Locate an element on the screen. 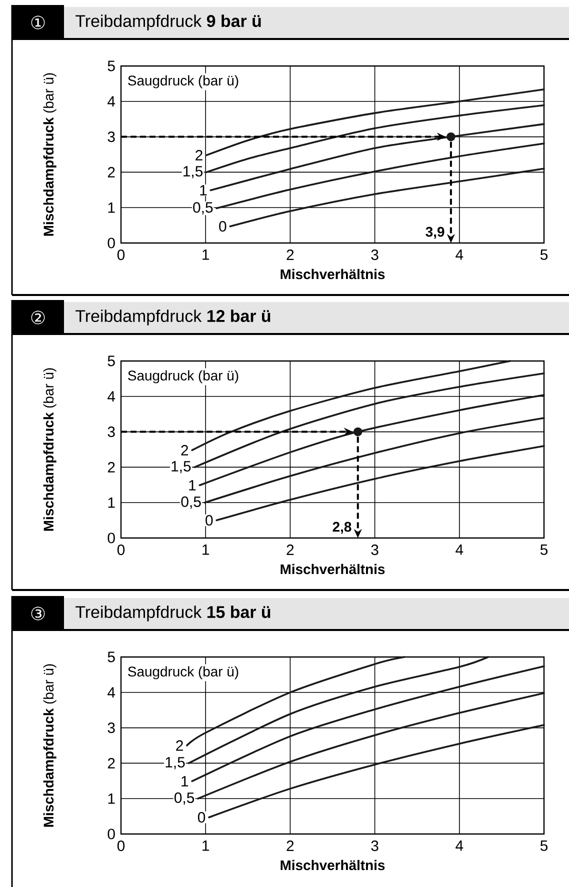  text: ② is located at coordinates (38, 317).